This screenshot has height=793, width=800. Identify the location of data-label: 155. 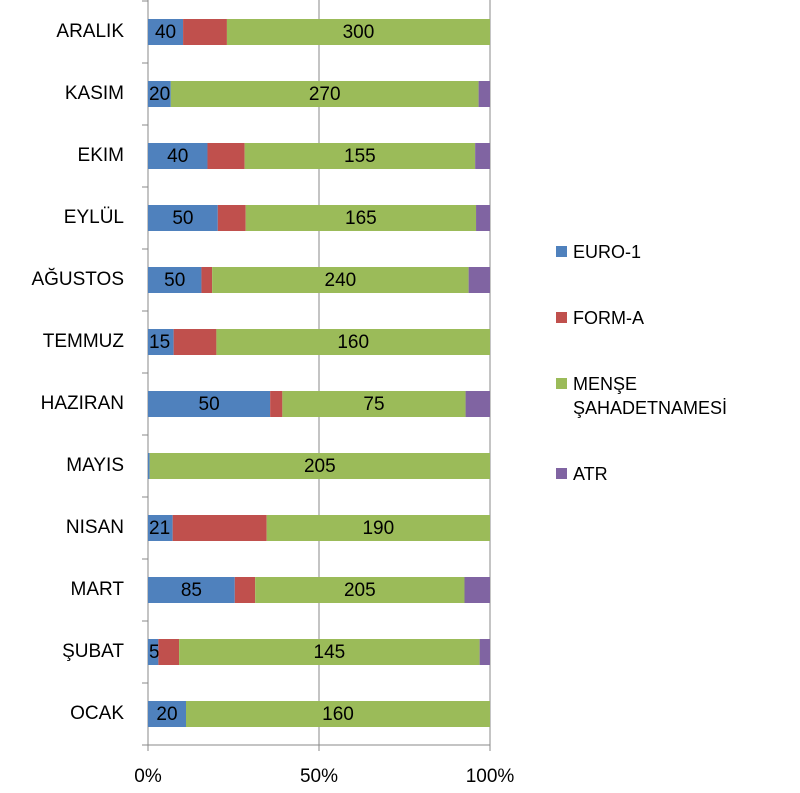
(360, 156).